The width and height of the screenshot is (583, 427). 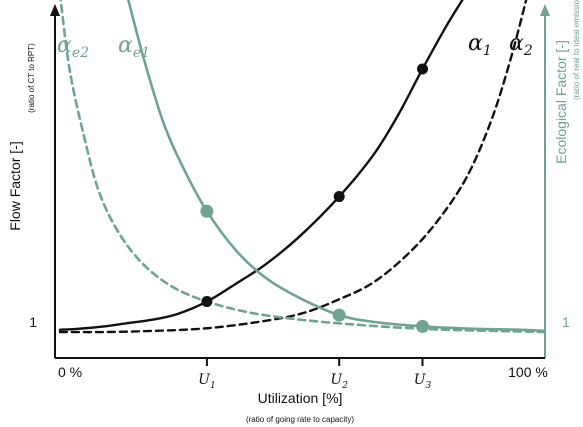 I want to click on x-axis-subtitle: (ratio of going rate to capacity), so click(x=300, y=419).